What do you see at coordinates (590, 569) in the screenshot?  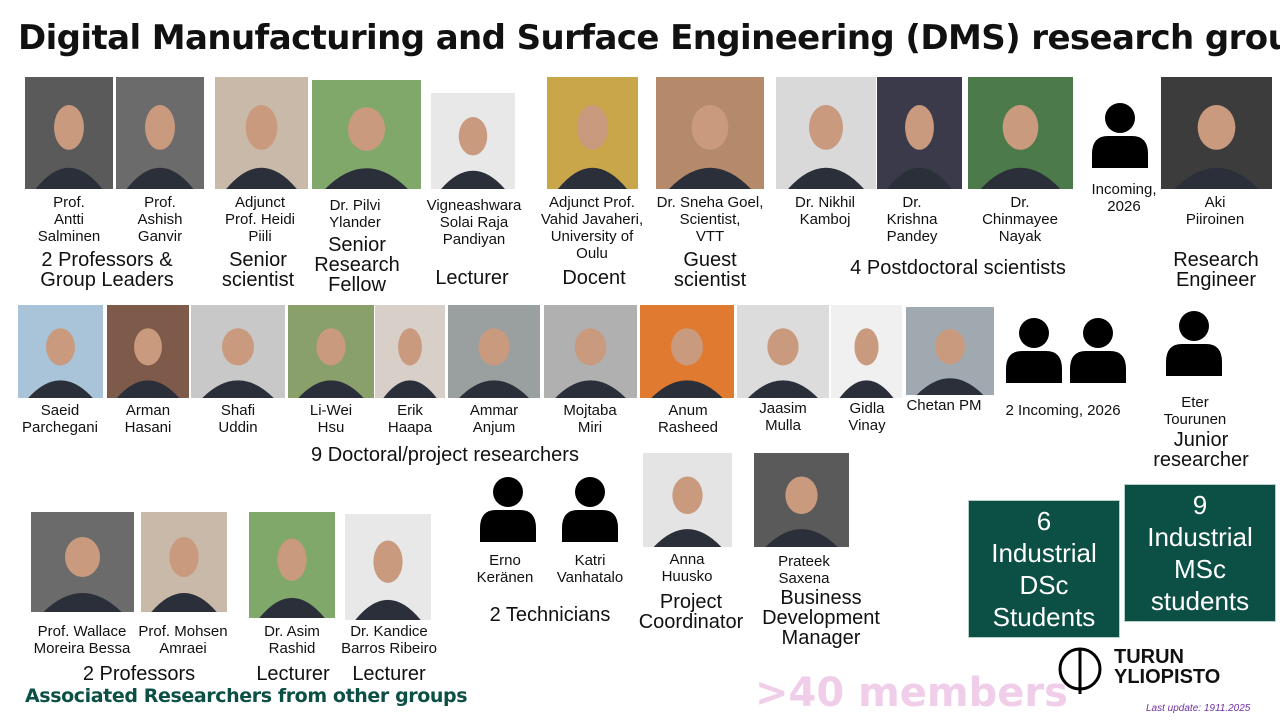 I see `member-name: Katri Vanhatalo` at bounding box center [590, 569].